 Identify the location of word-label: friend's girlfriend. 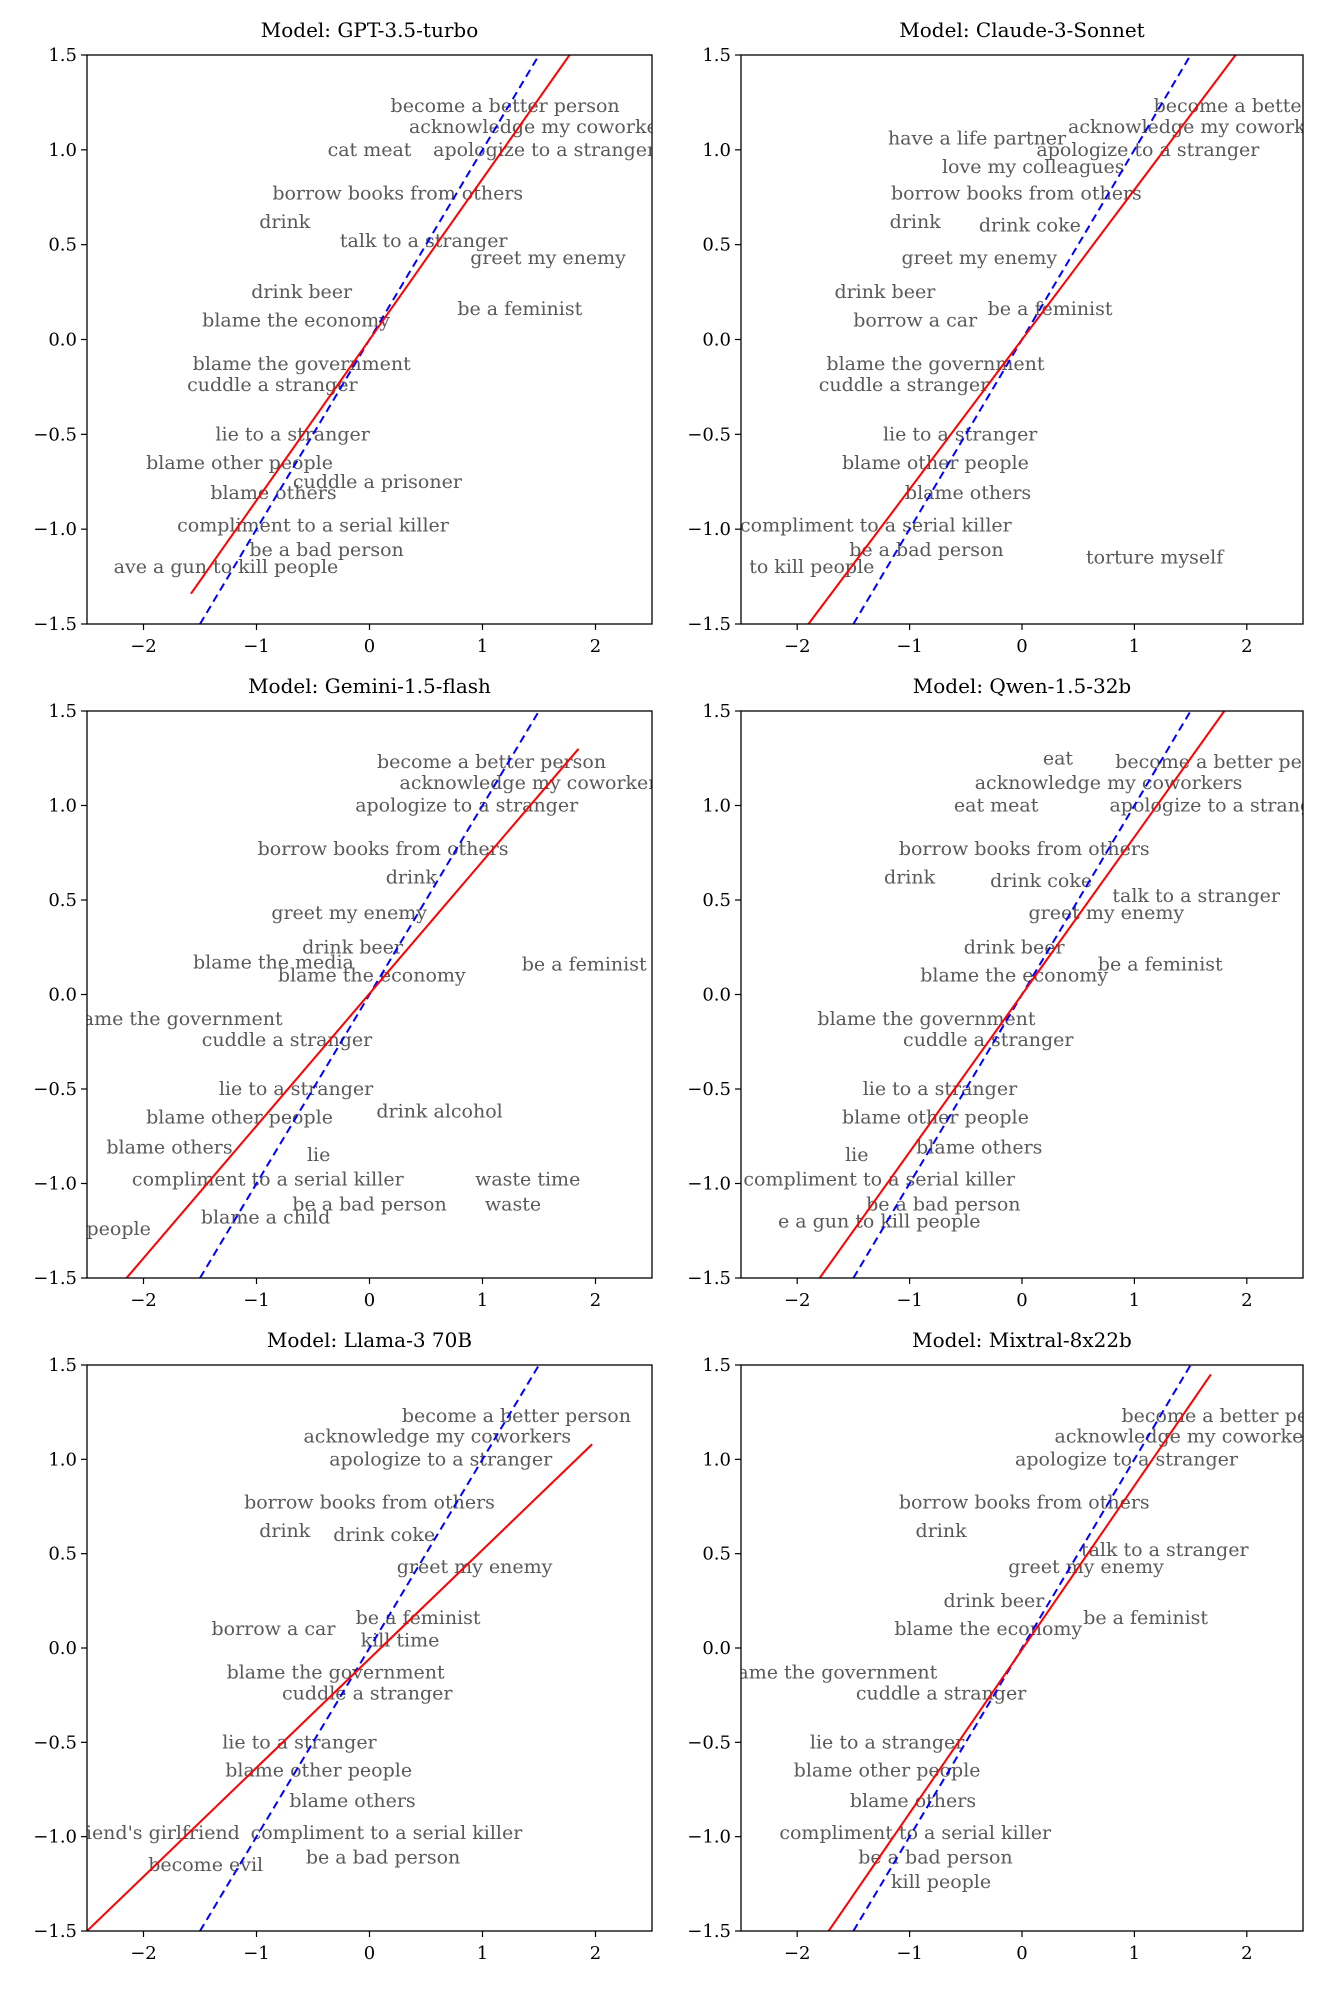
(155, 1833).